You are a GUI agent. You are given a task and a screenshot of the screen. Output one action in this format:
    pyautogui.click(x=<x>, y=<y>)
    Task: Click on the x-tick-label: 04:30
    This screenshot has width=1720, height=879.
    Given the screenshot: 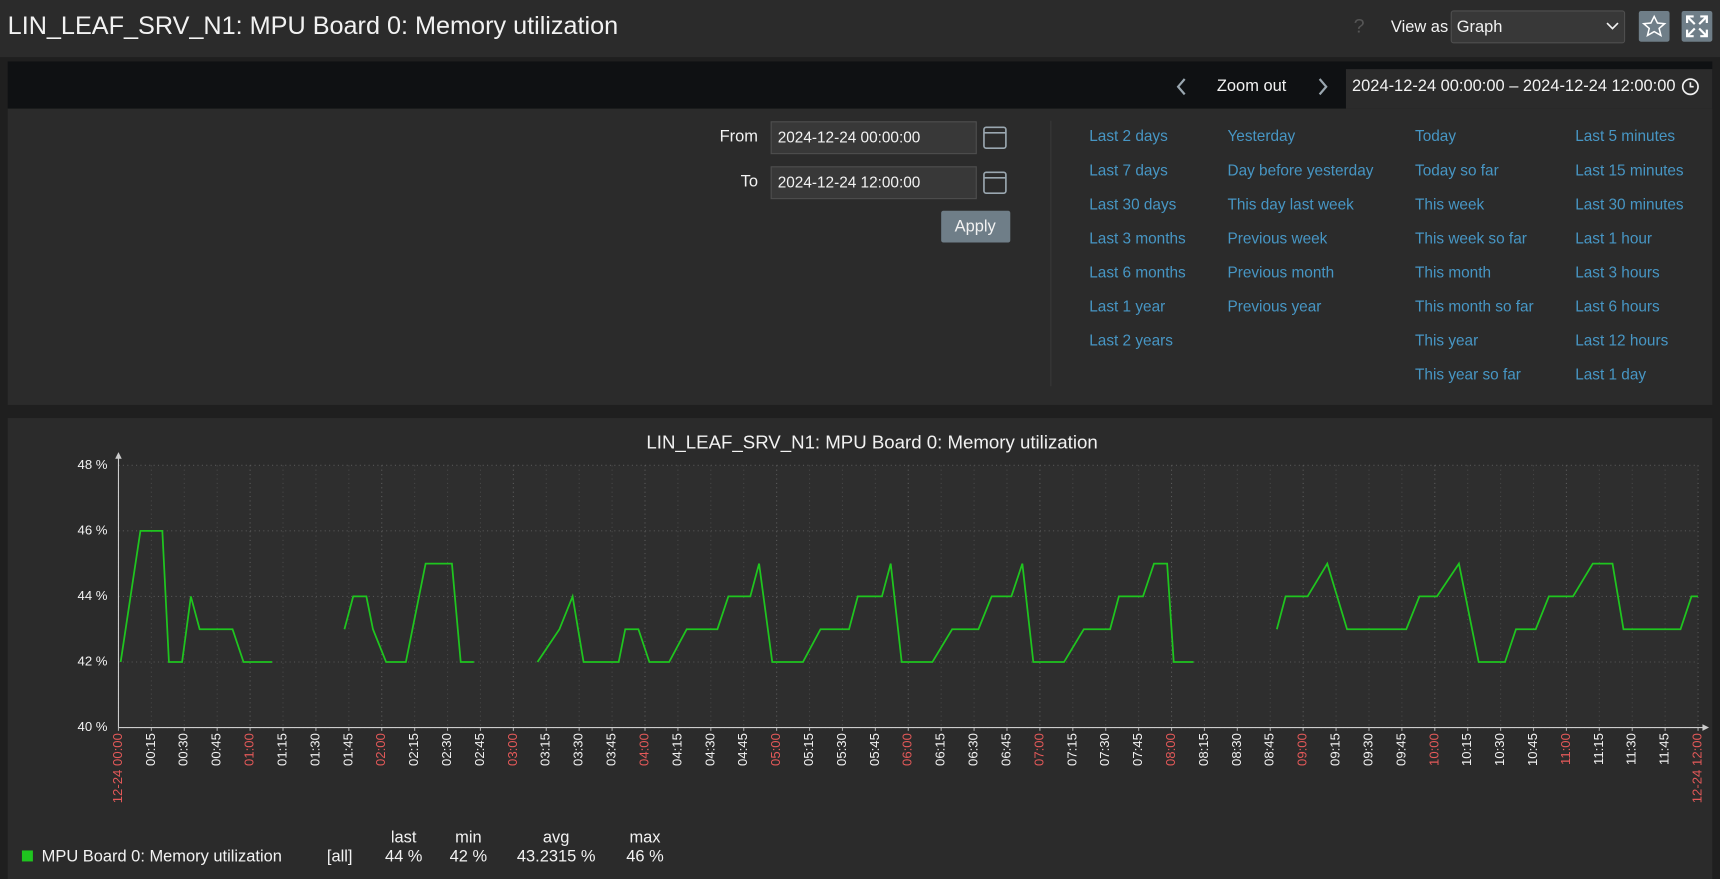 What is the action you would take?
    pyautogui.click(x=709, y=749)
    